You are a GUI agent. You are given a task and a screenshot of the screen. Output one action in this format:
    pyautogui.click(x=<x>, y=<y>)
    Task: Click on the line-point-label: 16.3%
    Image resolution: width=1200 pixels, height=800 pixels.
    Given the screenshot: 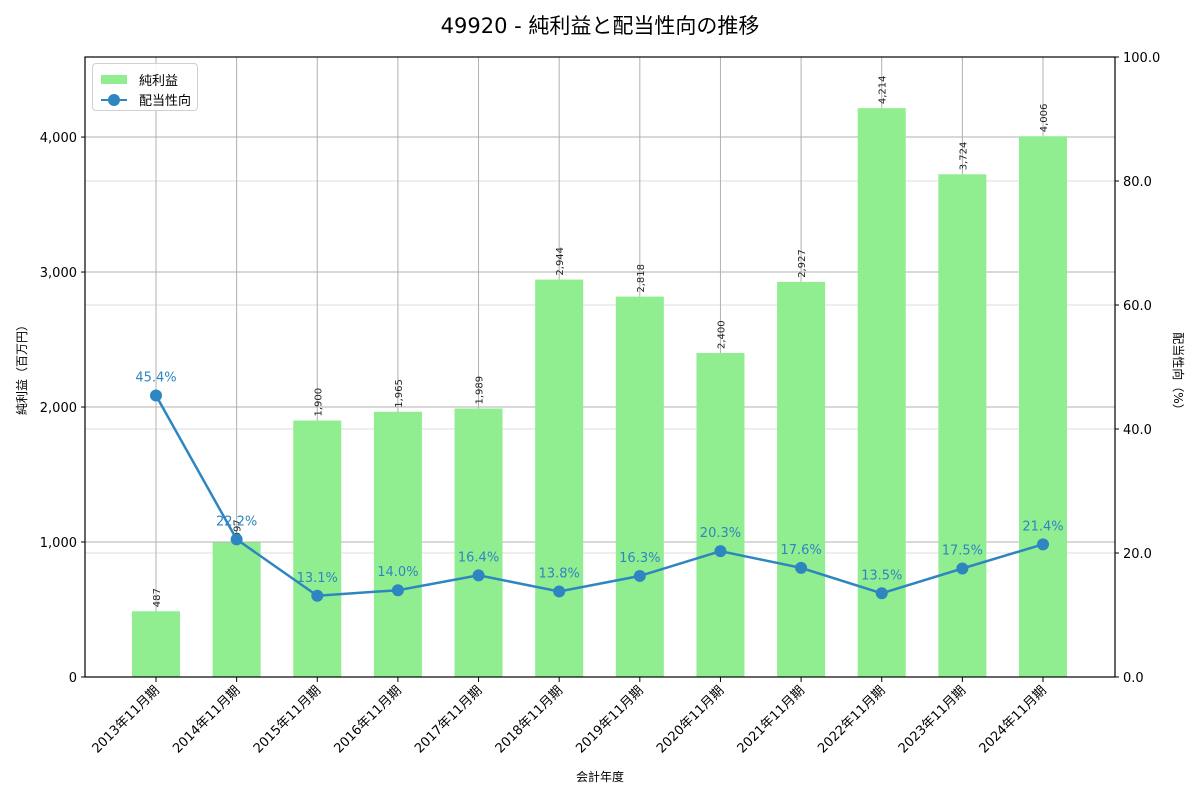 What is the action you would take?
    pyautogui.click(x=639, y=558)
    